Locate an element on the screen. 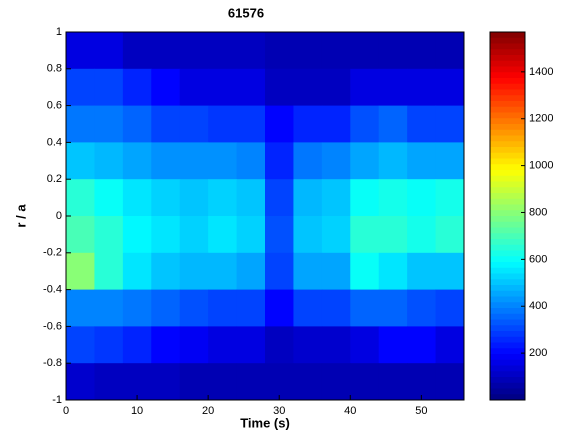  colorbar-tick-label: 400 is located at coordinates (538, 306).